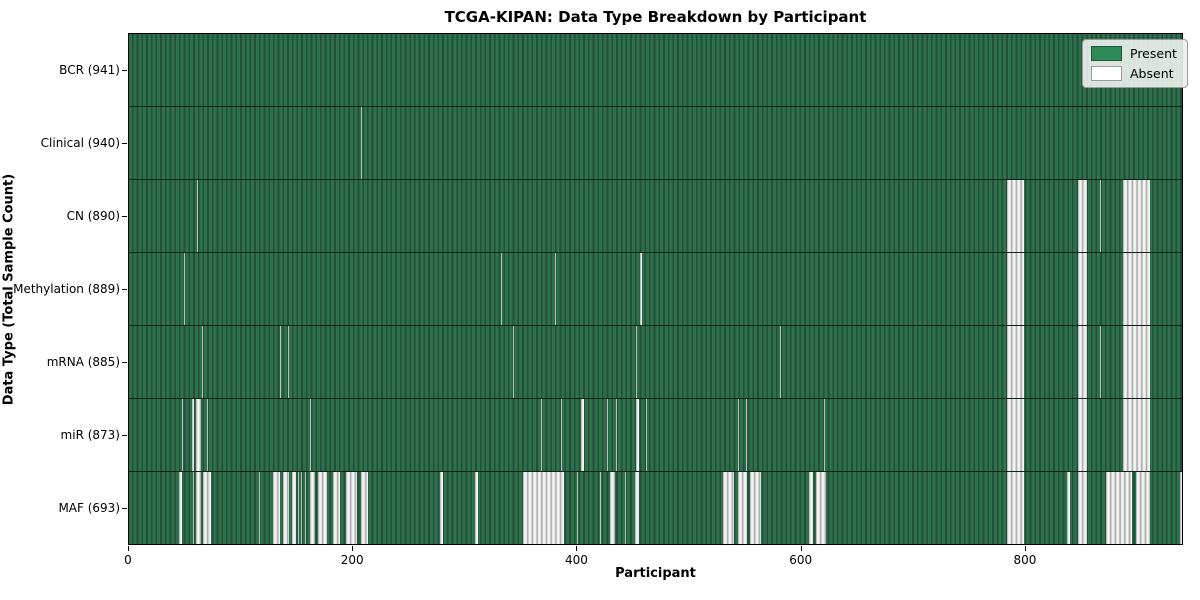 Image resolution: width=1200 pixels, height=600 pixels. Describe the element at coordinates (93, 215) in the screenshot. I see `y-tick-label-cn: CN (890)` at that location.